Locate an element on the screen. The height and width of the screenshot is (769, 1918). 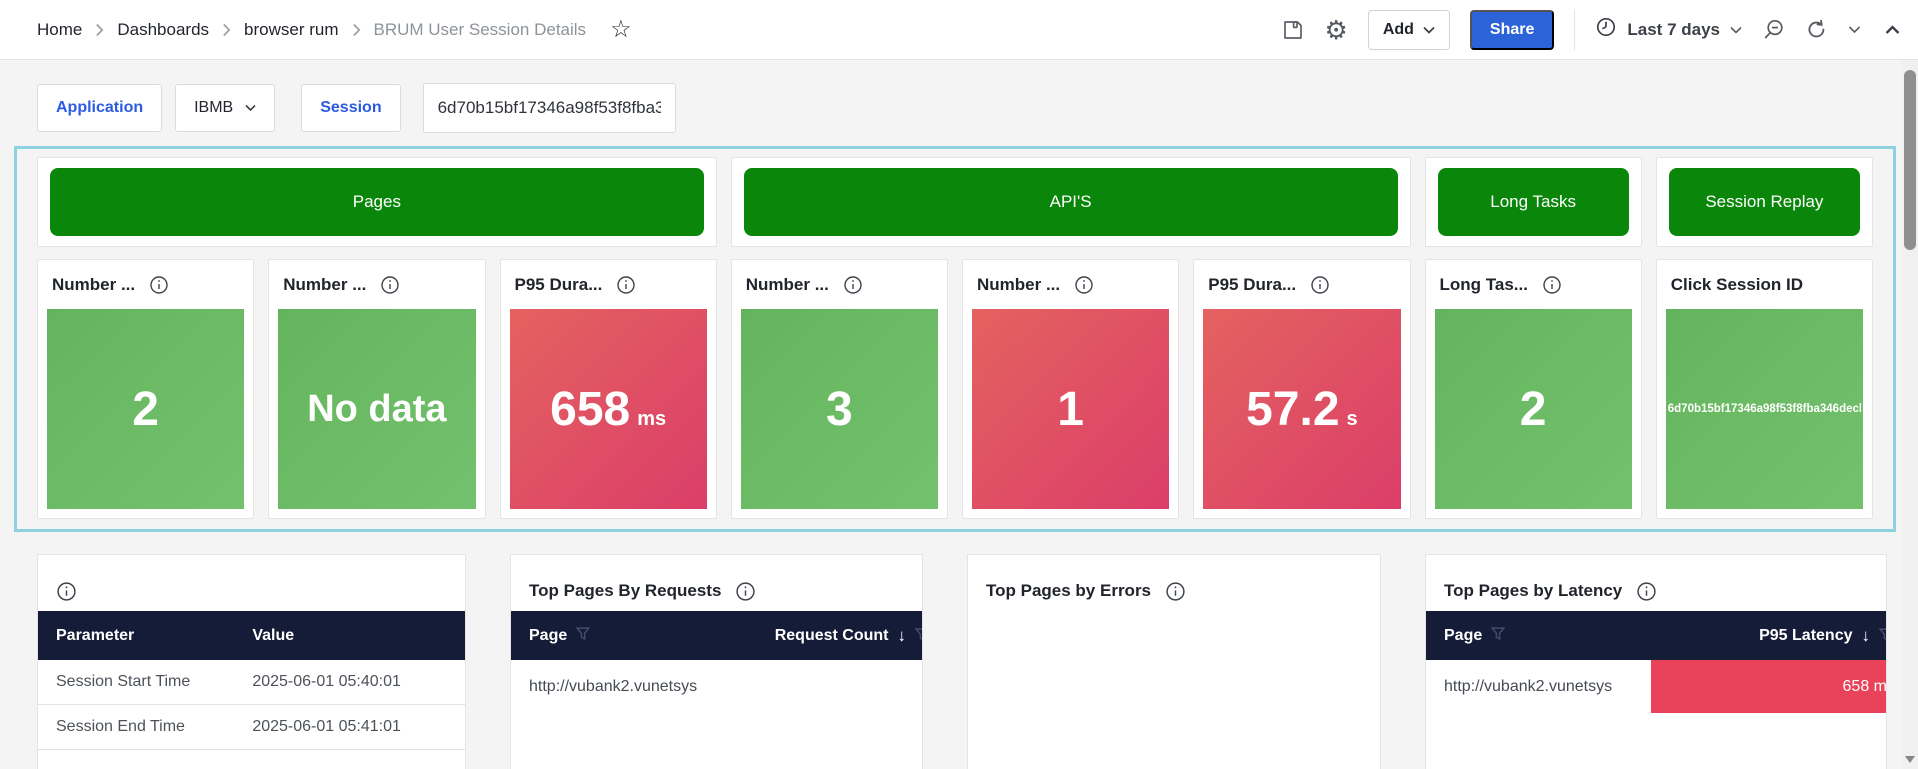
metric-card: P95 Dura... 57.2 s is located at coordinates (1302, 389).